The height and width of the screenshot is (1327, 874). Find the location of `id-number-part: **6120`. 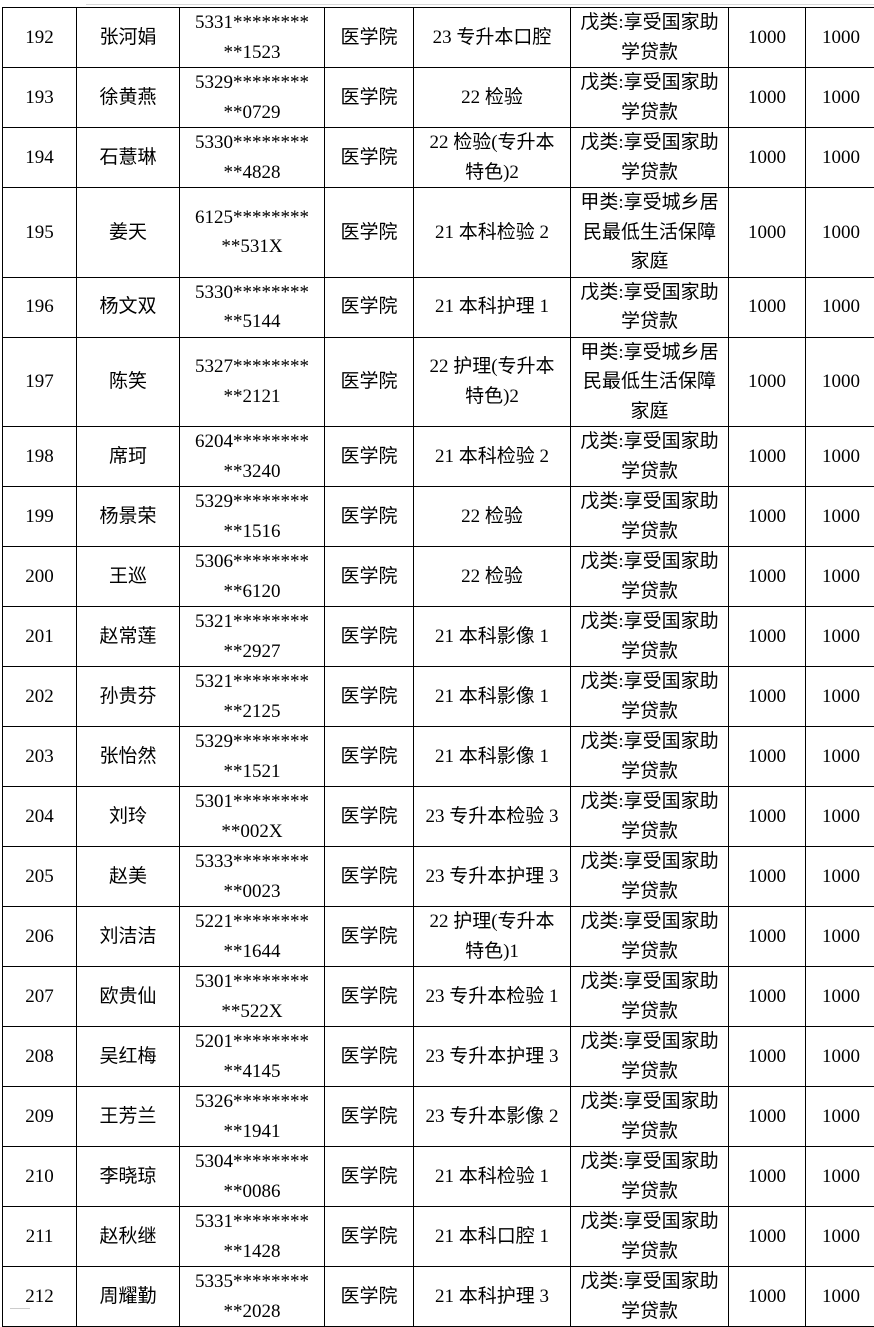

id-number-part: **6120 is located at coordinates (252, 592).